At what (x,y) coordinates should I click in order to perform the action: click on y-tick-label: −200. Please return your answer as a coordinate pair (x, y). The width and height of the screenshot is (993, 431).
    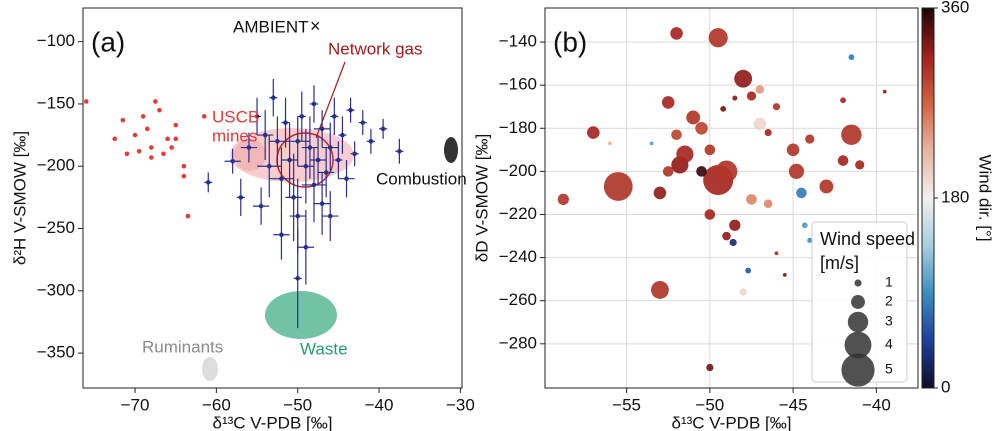
    Looking at the image, I should click on (56, 165).